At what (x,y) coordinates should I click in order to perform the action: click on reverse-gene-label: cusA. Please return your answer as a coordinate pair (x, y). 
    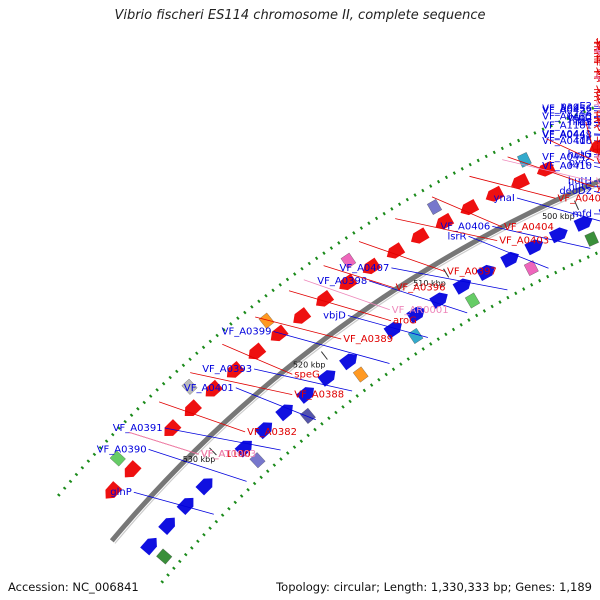
    Looking at the image, I should click on (598, 93).